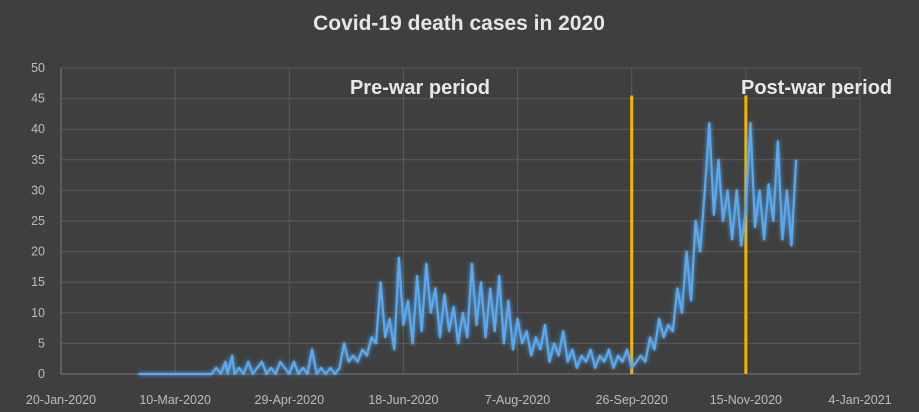  Describe the element at coordinates (746, 400) in the screenshot. I see `x-tick-label: 15-Nov-2020` at that location.